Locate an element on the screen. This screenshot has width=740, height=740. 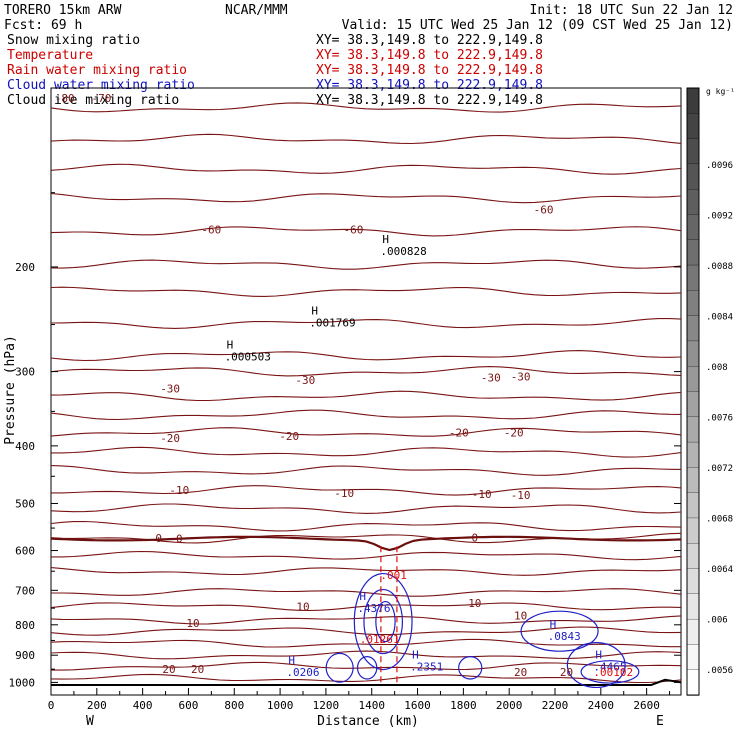
y-tick-label: 300 is located at coordinates (25, 372).